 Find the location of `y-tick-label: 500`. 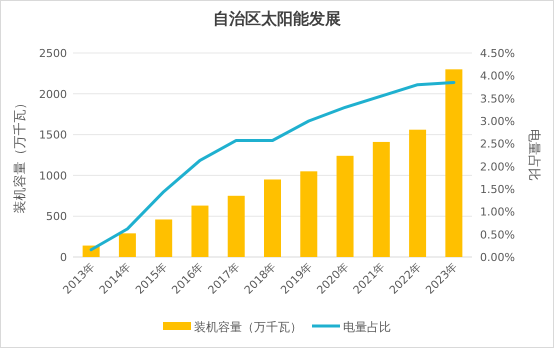

y-tick-label: 500 is located at coordinates (56, 217).